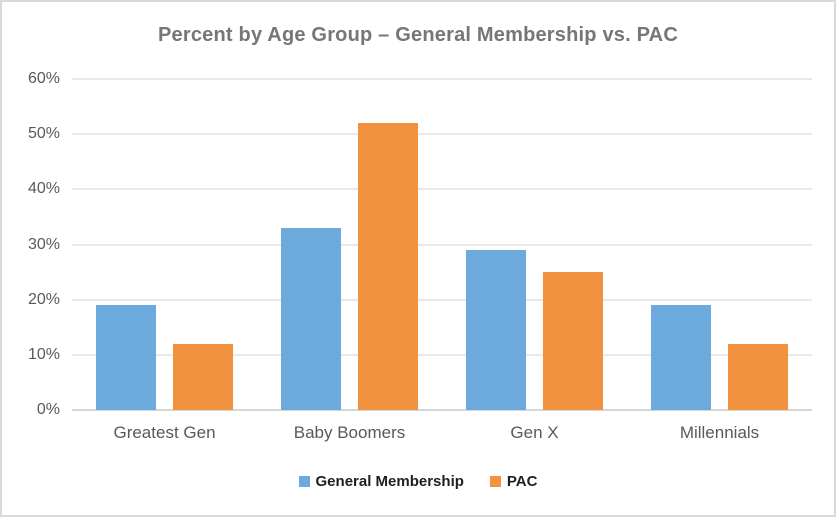  I want to click on y-axis-tick-label: 40%, so click(43, 189).